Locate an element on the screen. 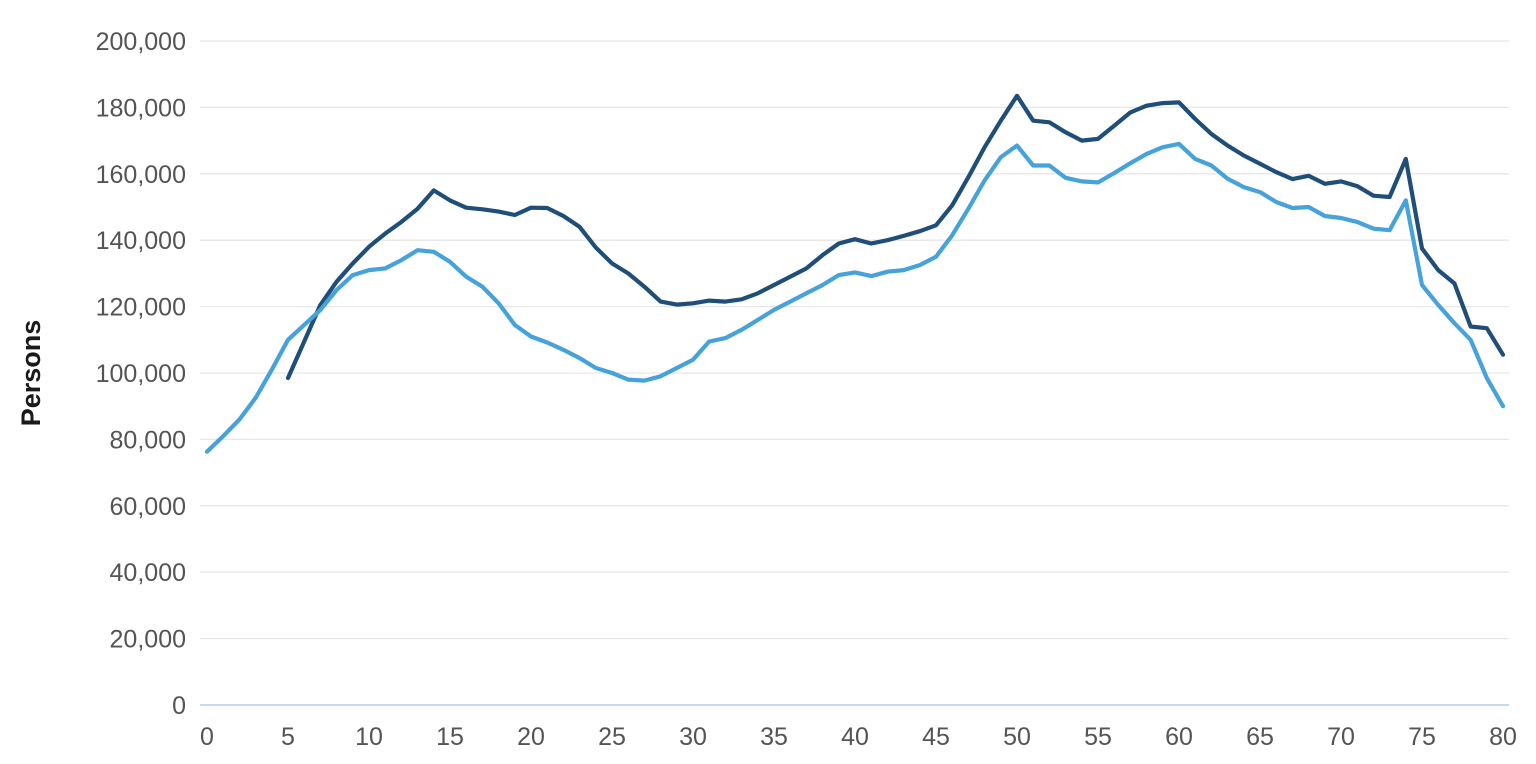  y-tick-label: 180,000 is located at coordinates (141, 108).